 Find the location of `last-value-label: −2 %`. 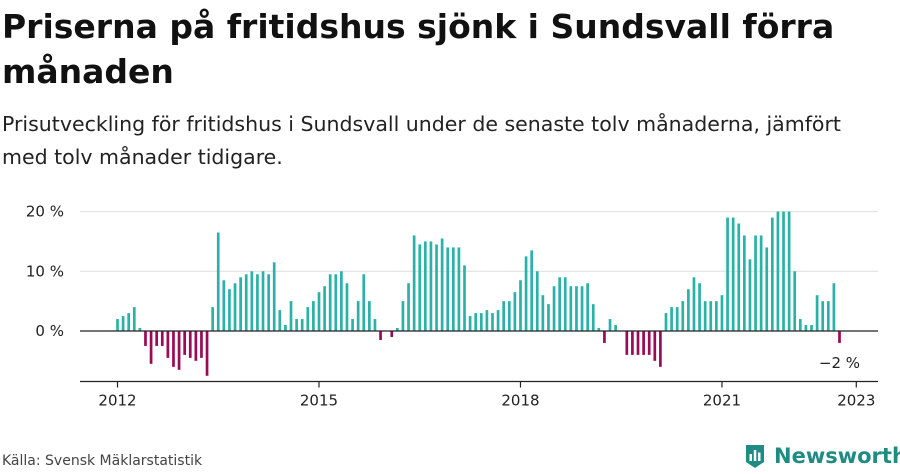

last-value-label: −2 % is located at coordinates (839, 363).